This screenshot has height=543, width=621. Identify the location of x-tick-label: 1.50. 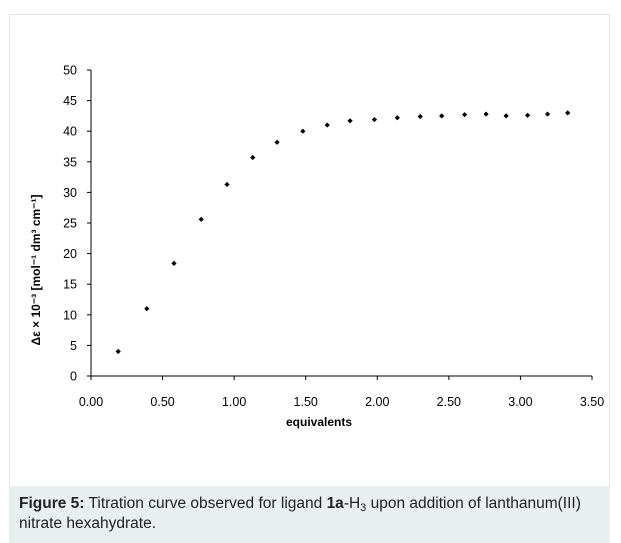
(306, 402).